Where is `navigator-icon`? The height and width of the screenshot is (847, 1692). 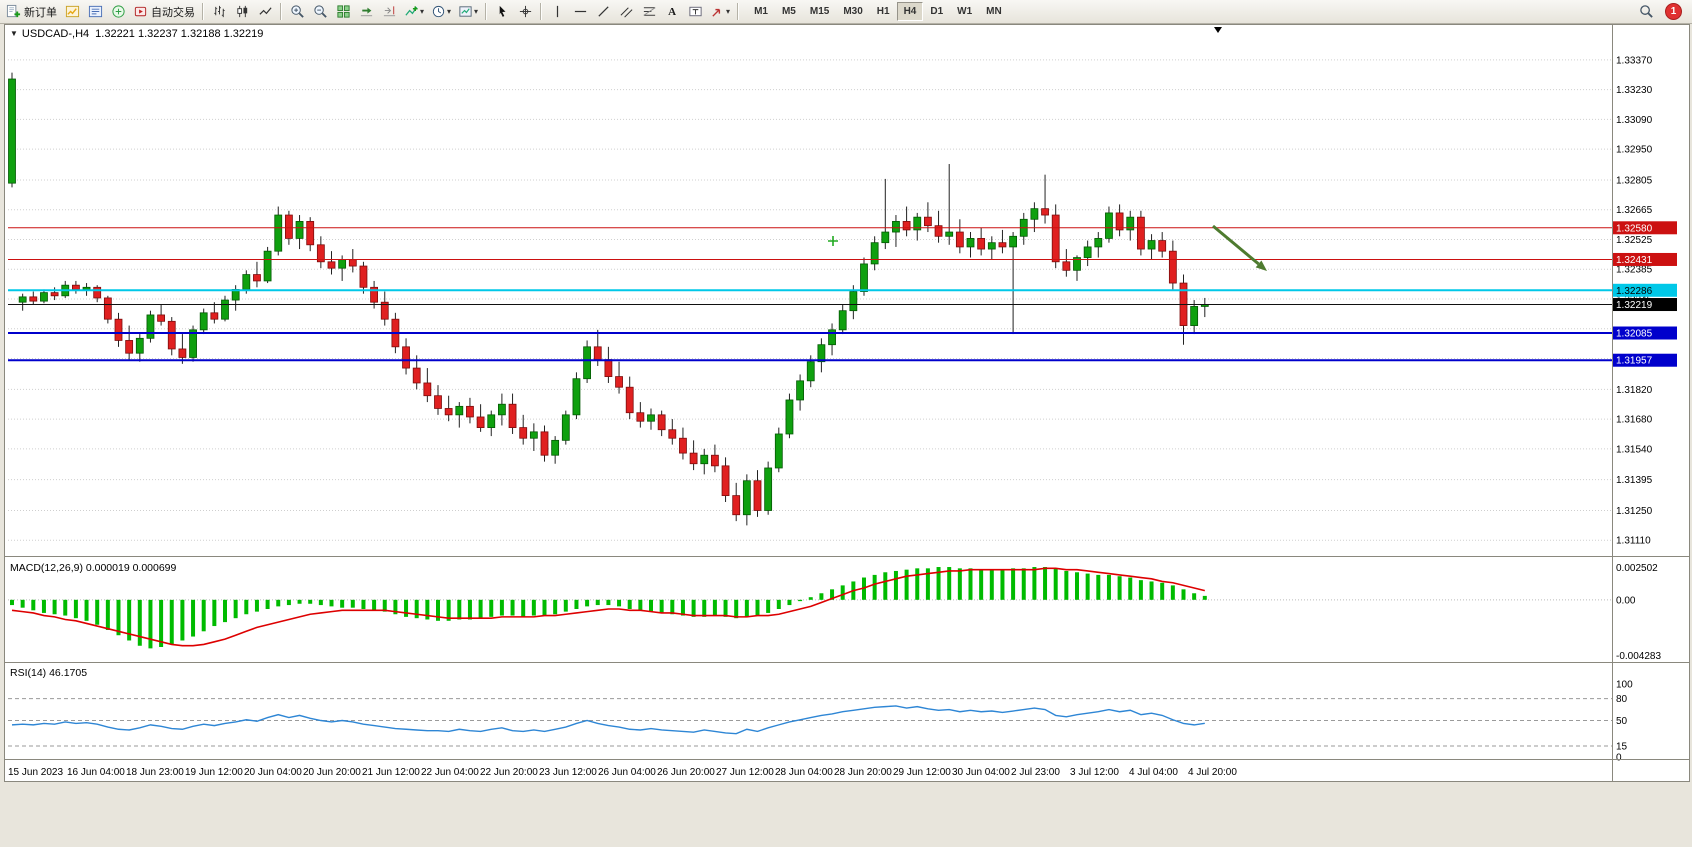
navigator-icon is located at coordinates (95, 11).